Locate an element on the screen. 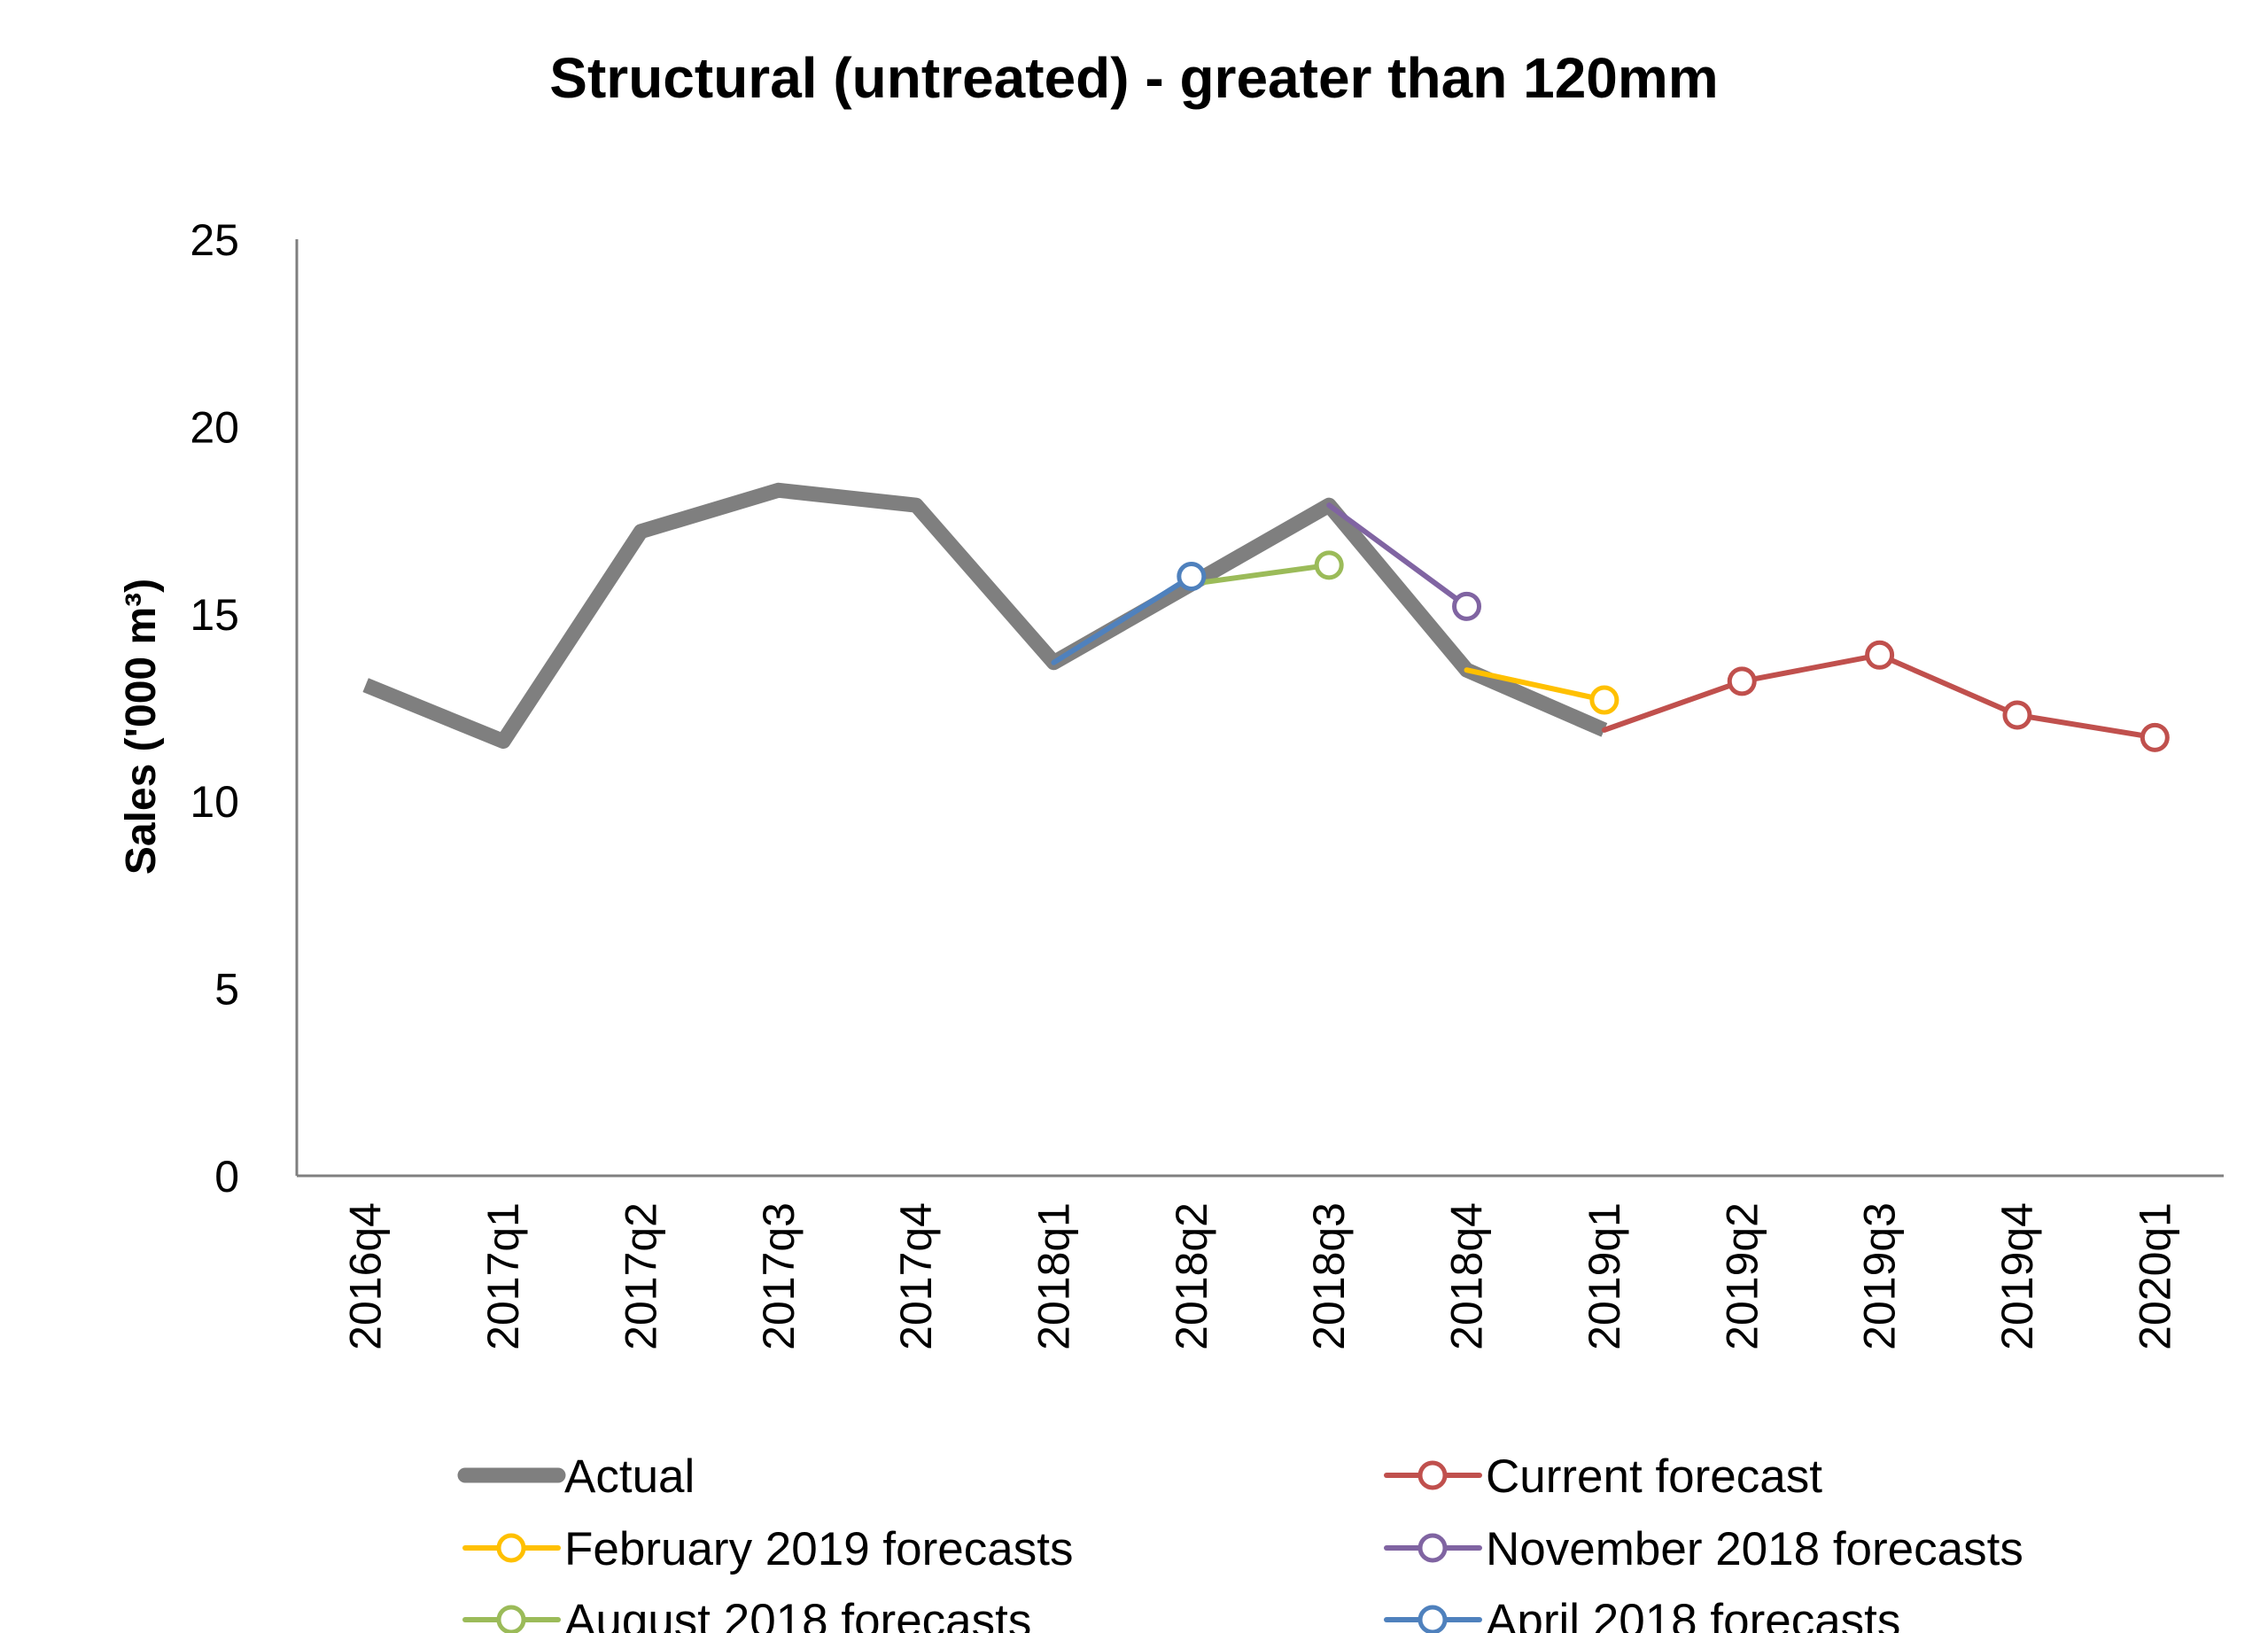 Image resolution: width=2268 pixels, height=1633 pixels. legend-label: Actual is located at coordinates (629, 1476).